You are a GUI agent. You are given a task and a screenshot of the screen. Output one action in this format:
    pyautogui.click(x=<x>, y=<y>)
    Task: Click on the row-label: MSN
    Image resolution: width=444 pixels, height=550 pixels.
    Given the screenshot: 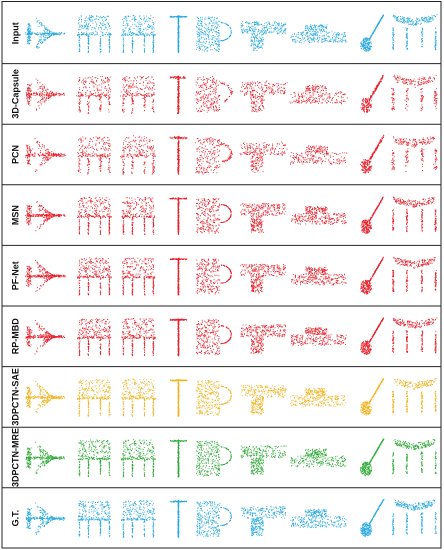 What is the action you would take?
    pyautogui.click(x=15, y=215)
    